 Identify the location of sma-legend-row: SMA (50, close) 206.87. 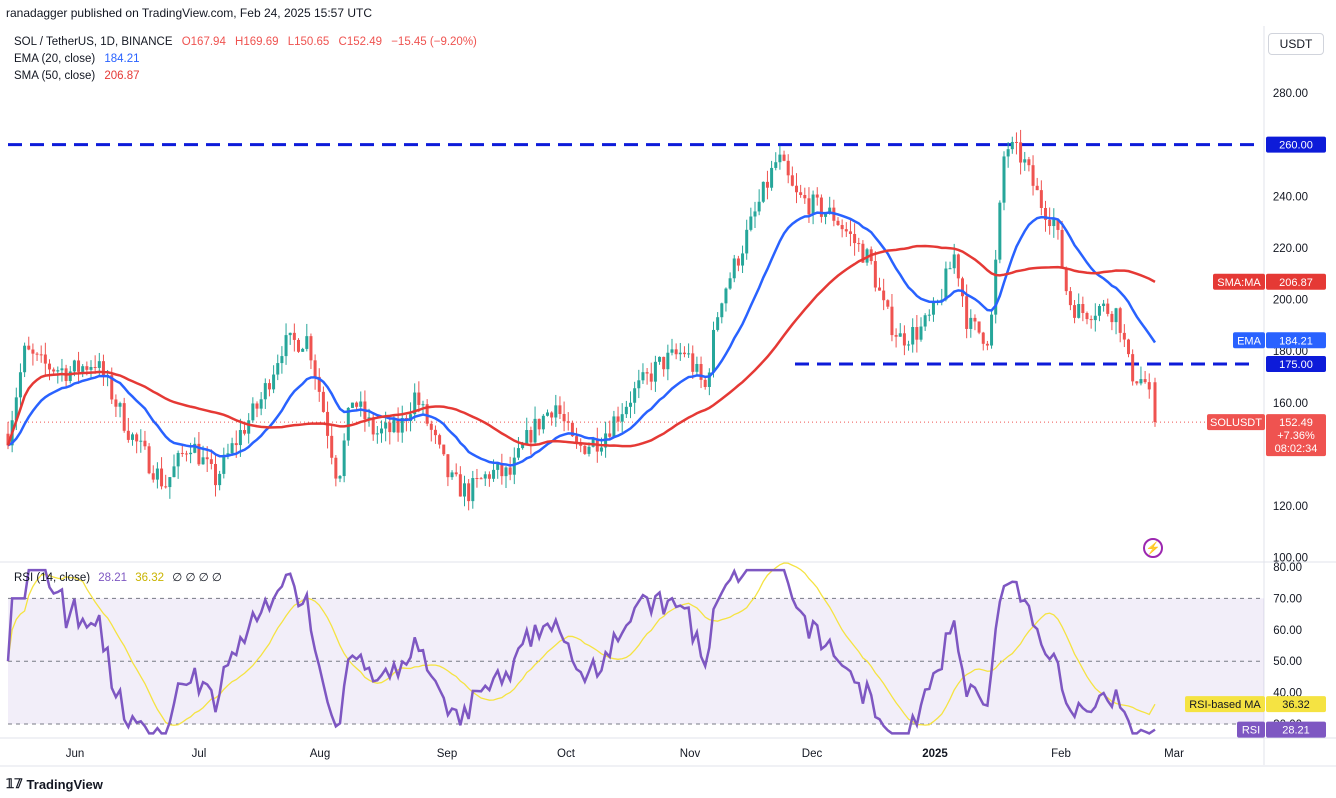
(245, 76).